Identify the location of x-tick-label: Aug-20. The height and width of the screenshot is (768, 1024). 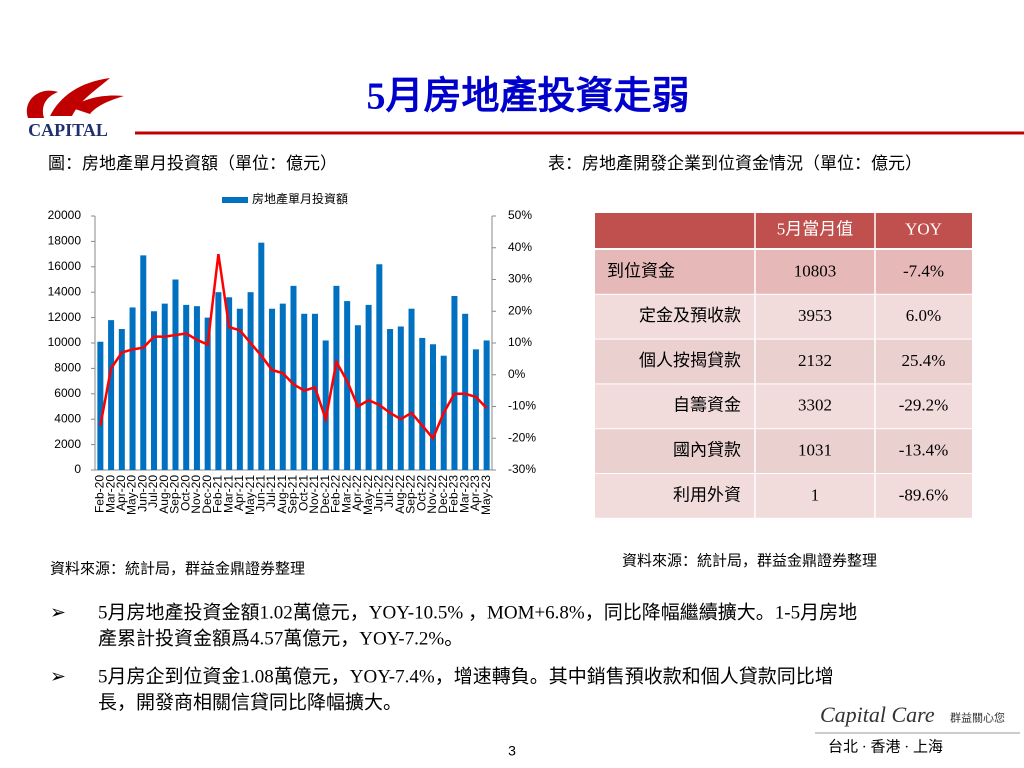
(164, 494).